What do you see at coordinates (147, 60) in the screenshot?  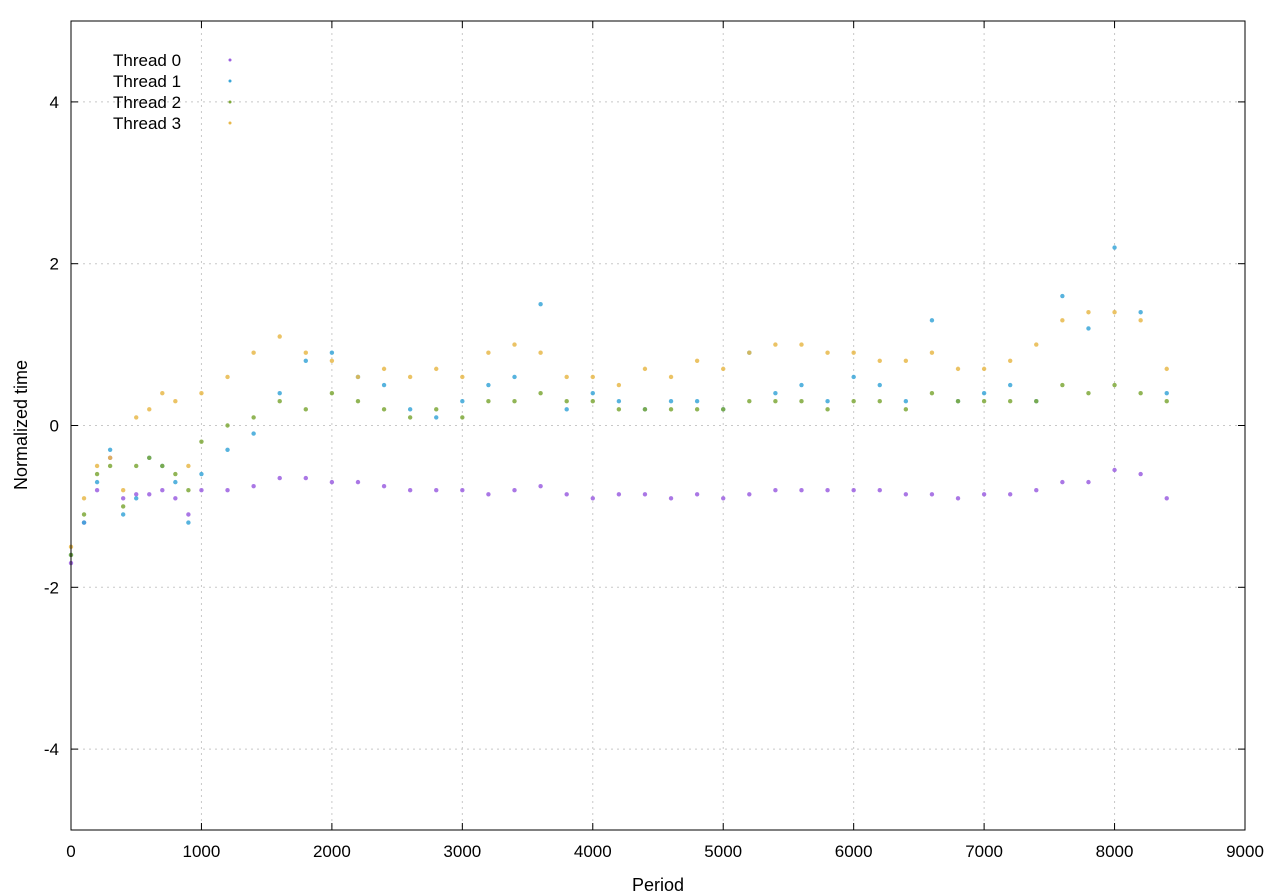 I see `legend-label-0: Thread 0` at bounding box center [147, 60].